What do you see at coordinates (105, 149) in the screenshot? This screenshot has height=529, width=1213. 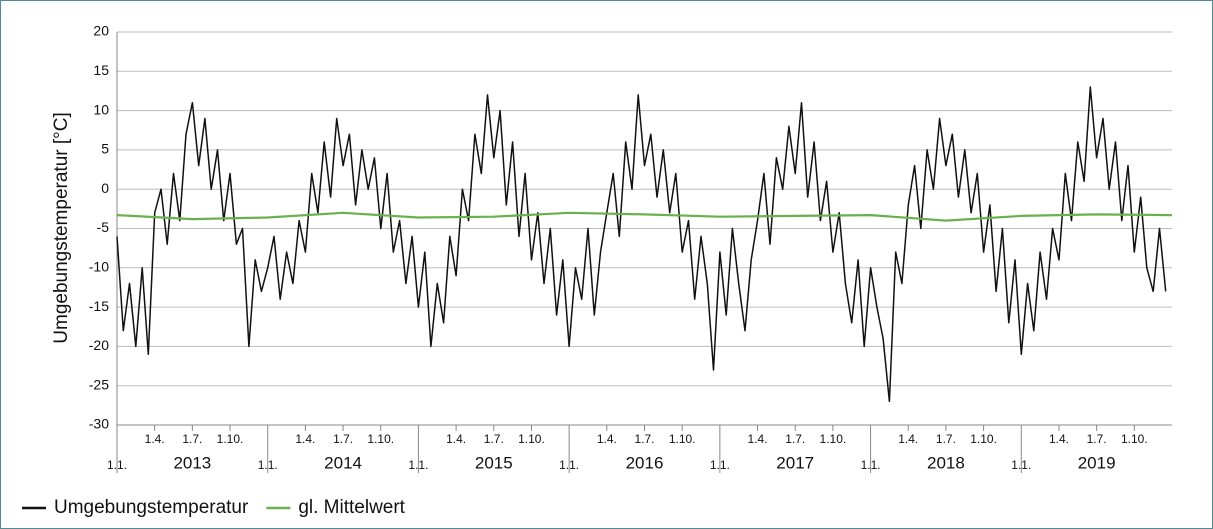 I see `y-tick-label: 5` at bounding box center [105, 149].